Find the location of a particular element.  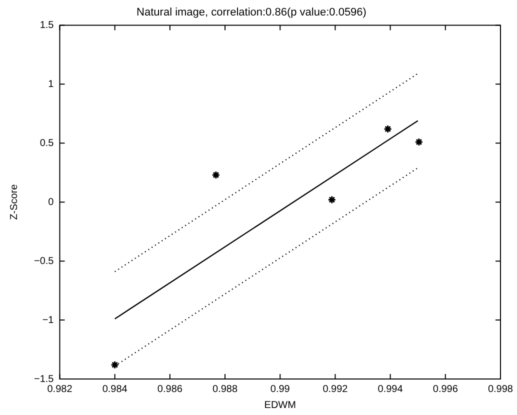

chart-title: Natural image, correlation:0.86(p value:0.0596) is located at coordinates (251, 12).